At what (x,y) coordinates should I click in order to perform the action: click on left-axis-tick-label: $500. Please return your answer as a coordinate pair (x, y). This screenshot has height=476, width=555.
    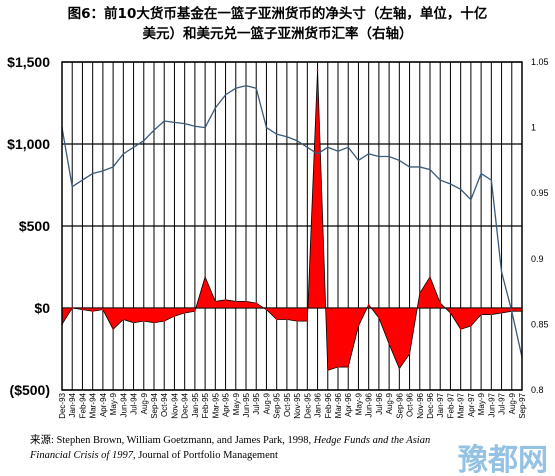
    Looking at the image, I should click on (34, 226).